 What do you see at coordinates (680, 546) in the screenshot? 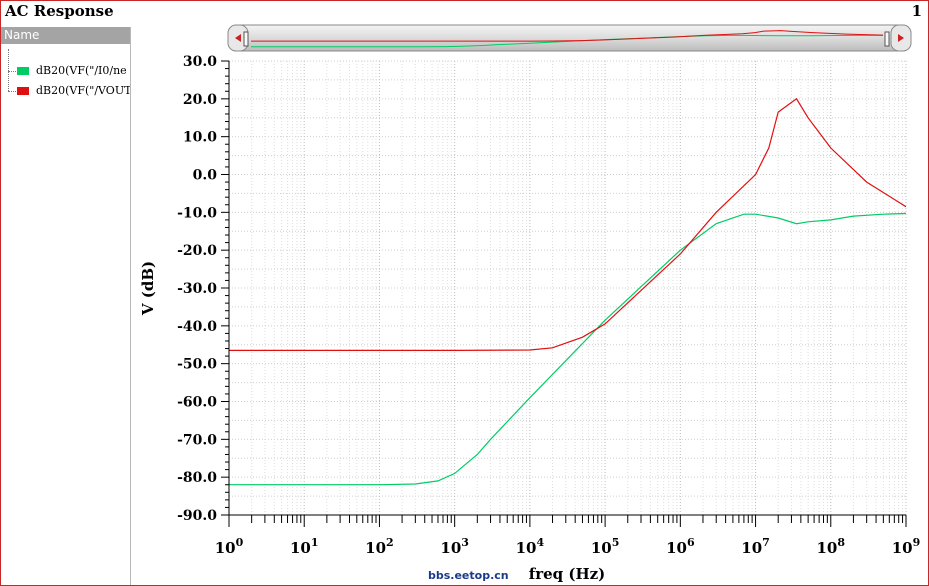
I see `x-tick-label: 10⁶` at bounding box center [680, 546].